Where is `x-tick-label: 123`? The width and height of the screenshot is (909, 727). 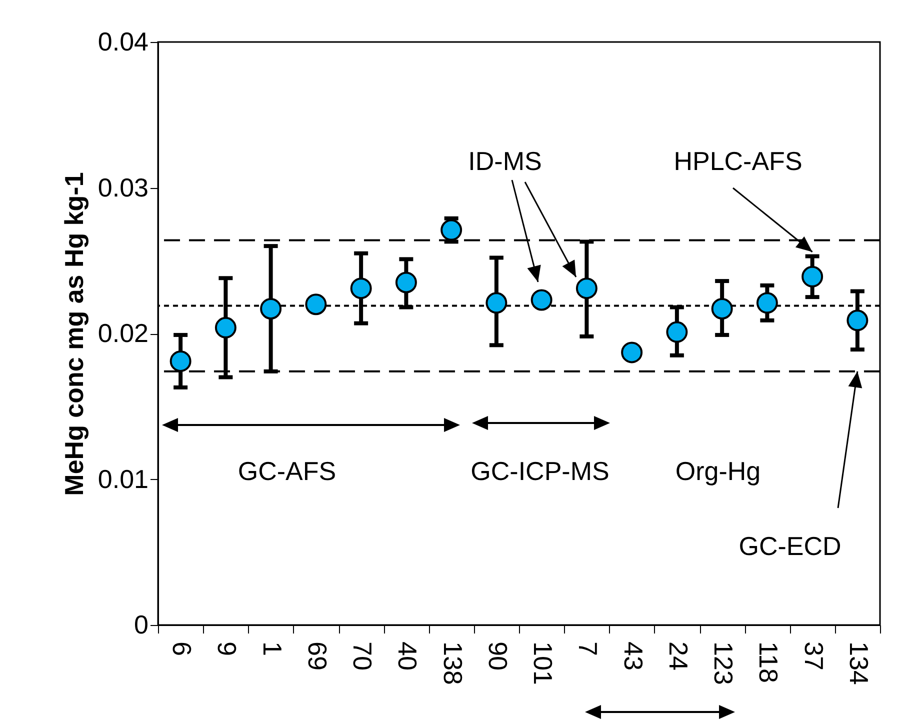 x-tick-label: 123 is located at coordinates (723, 663).